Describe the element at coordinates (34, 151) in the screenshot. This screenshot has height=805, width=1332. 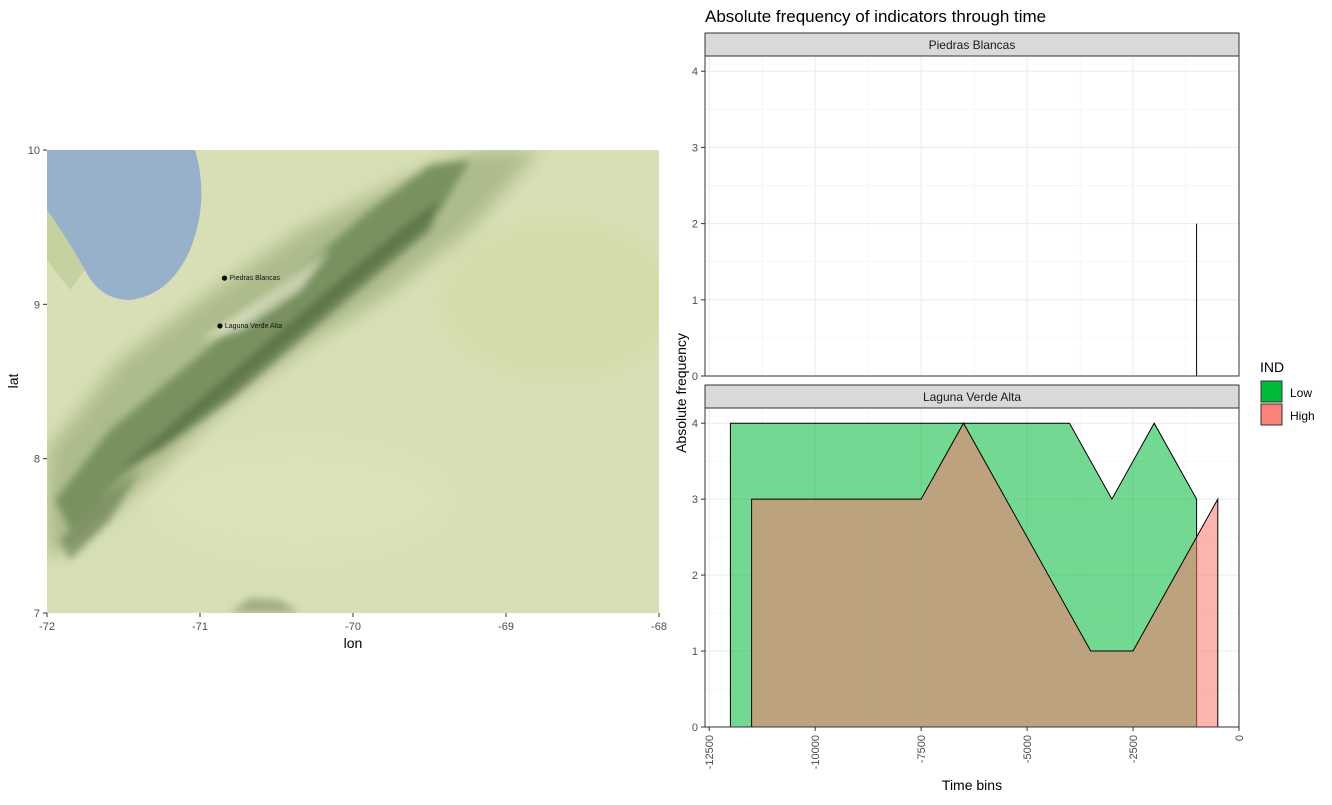
I see `map-y-tick-label: 10` at that location.